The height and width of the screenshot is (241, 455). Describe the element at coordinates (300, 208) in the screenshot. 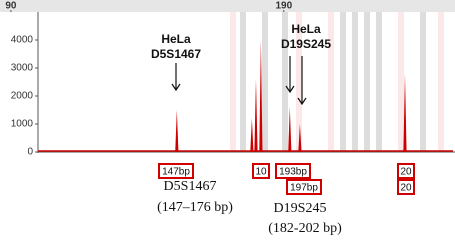

I see `caption: D19S245` at that location.